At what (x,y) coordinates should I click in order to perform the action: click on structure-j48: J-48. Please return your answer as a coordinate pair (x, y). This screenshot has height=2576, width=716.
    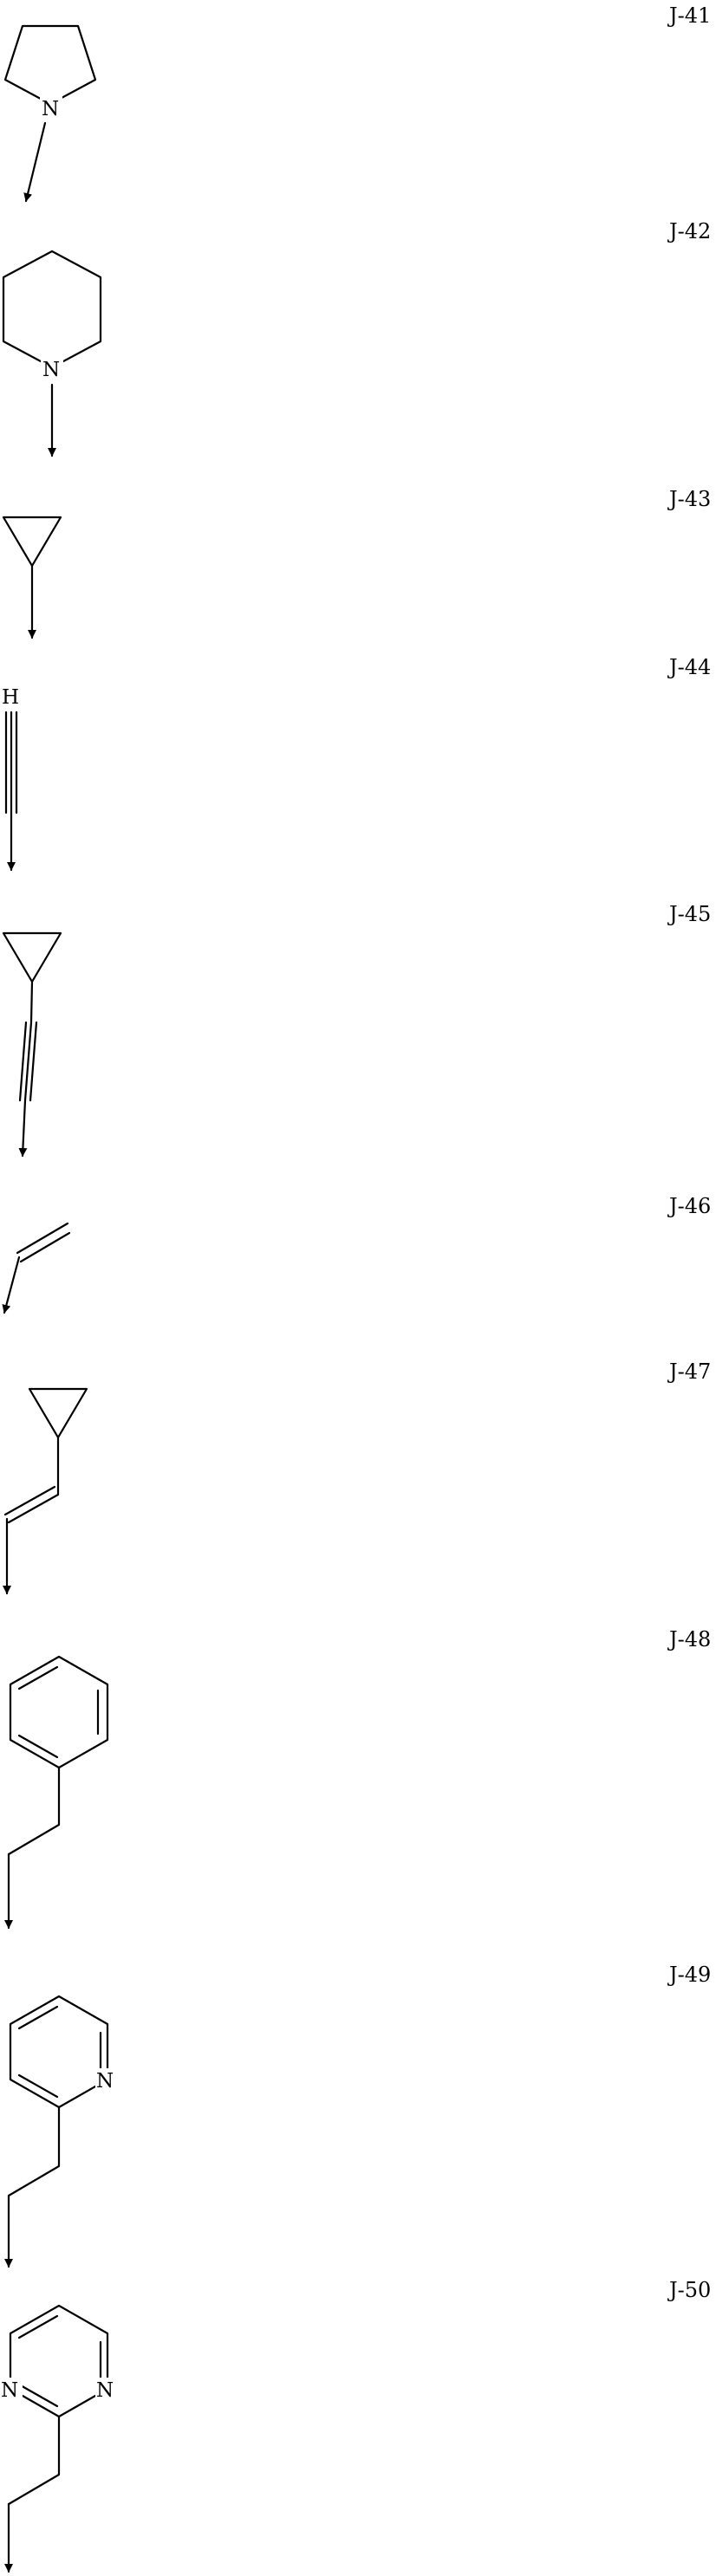
    Looking at the image, I should click on (360, 1778).